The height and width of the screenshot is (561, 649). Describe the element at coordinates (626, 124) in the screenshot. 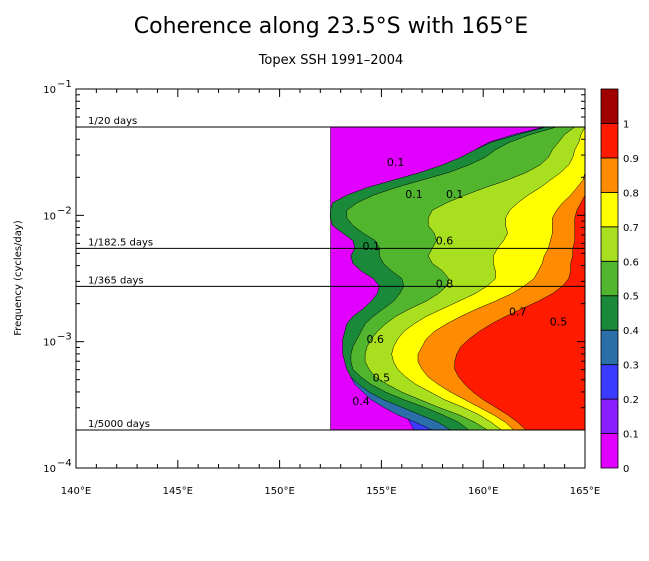

I see `colorbar-label: 1` at that location.